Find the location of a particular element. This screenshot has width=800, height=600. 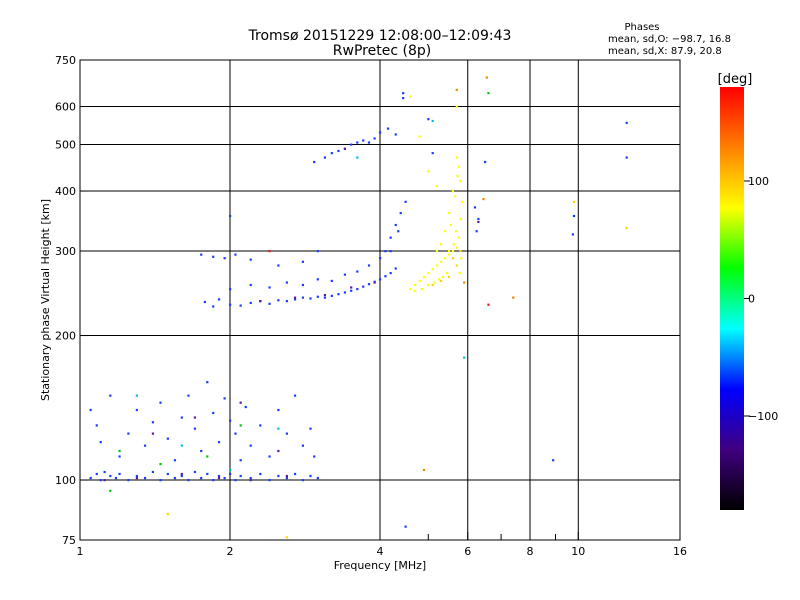

x-tick-label: 16 is located at coordinates (680, 551).